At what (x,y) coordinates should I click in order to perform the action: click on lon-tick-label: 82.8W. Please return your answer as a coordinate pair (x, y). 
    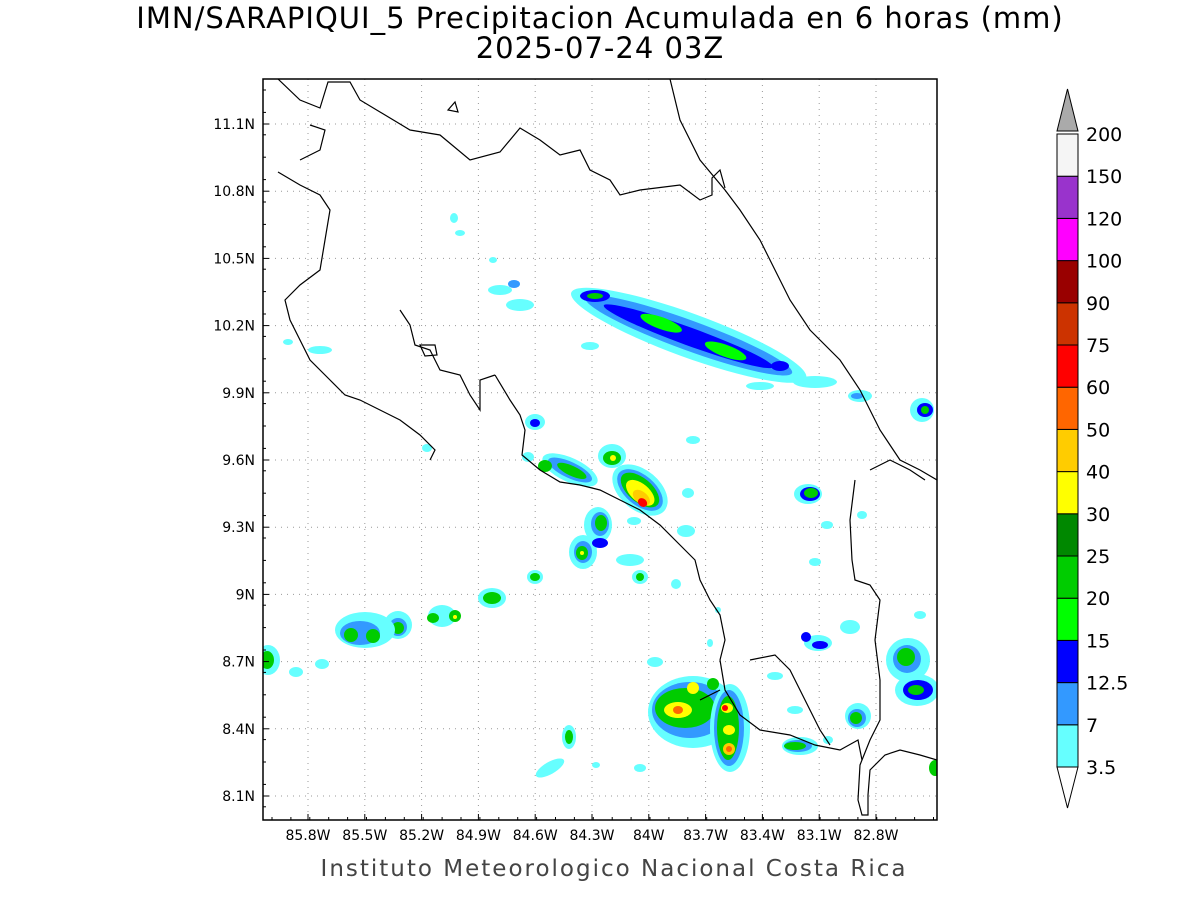
    Looking at the image, I should click on (875, 836).